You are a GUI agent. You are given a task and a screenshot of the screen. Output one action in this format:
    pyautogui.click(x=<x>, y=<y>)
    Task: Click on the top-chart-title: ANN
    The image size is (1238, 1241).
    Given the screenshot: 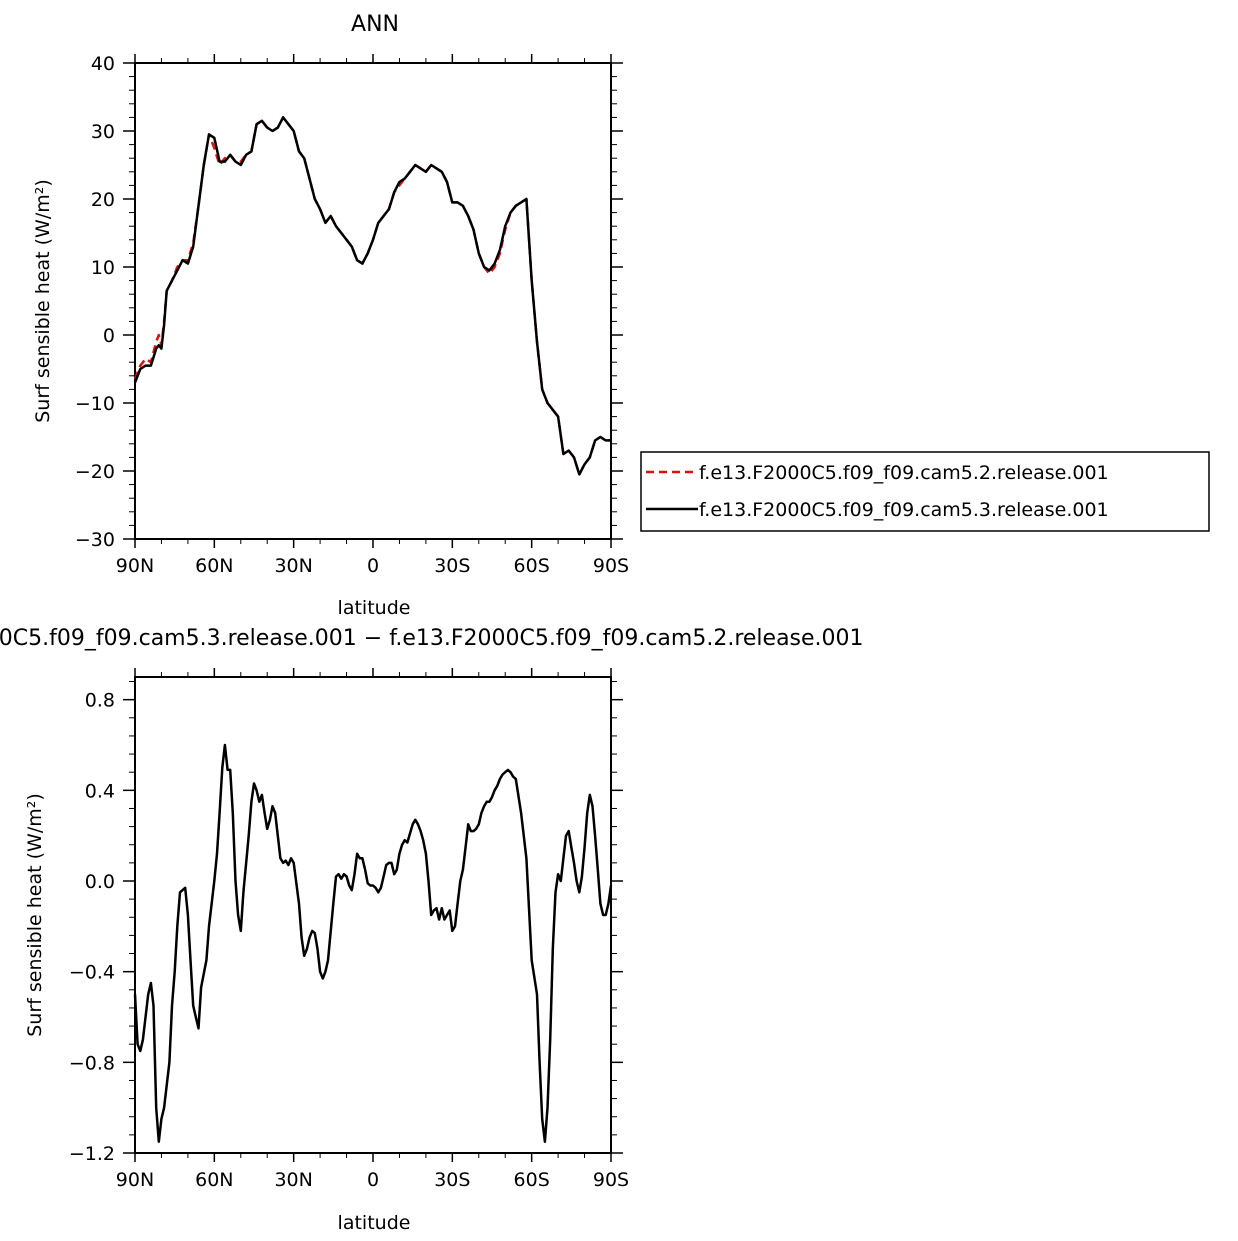 What is the action you would take?
    pyautogui.click(x=375, y=24)
    